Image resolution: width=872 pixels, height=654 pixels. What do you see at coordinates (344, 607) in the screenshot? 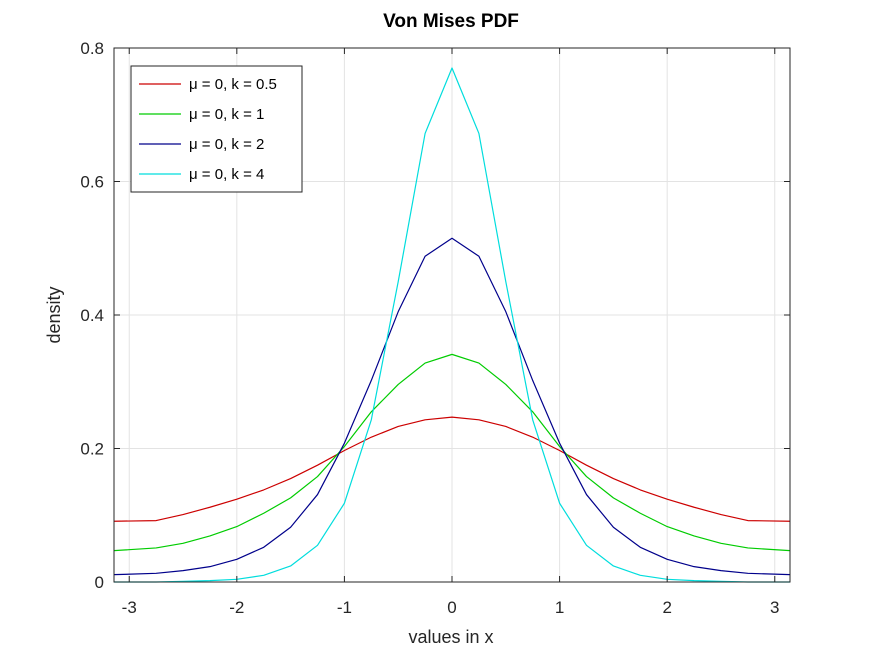
I see `x-tick-label: -1` at bounding box center [344, 607].